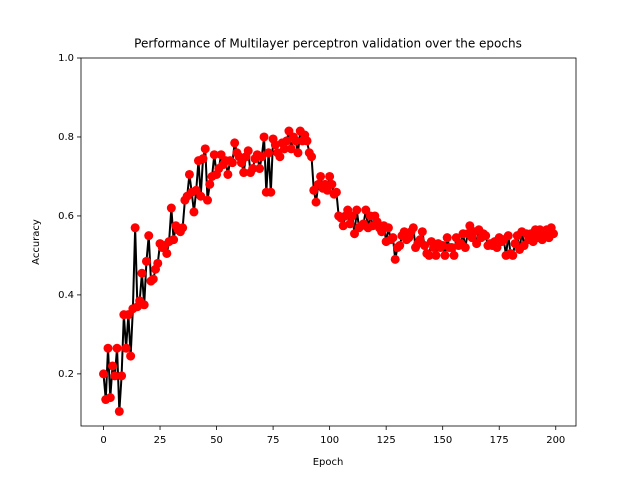 This screenshot has width=640, height=484. I want to click on x-tick-label: 100, so click(329, 440).